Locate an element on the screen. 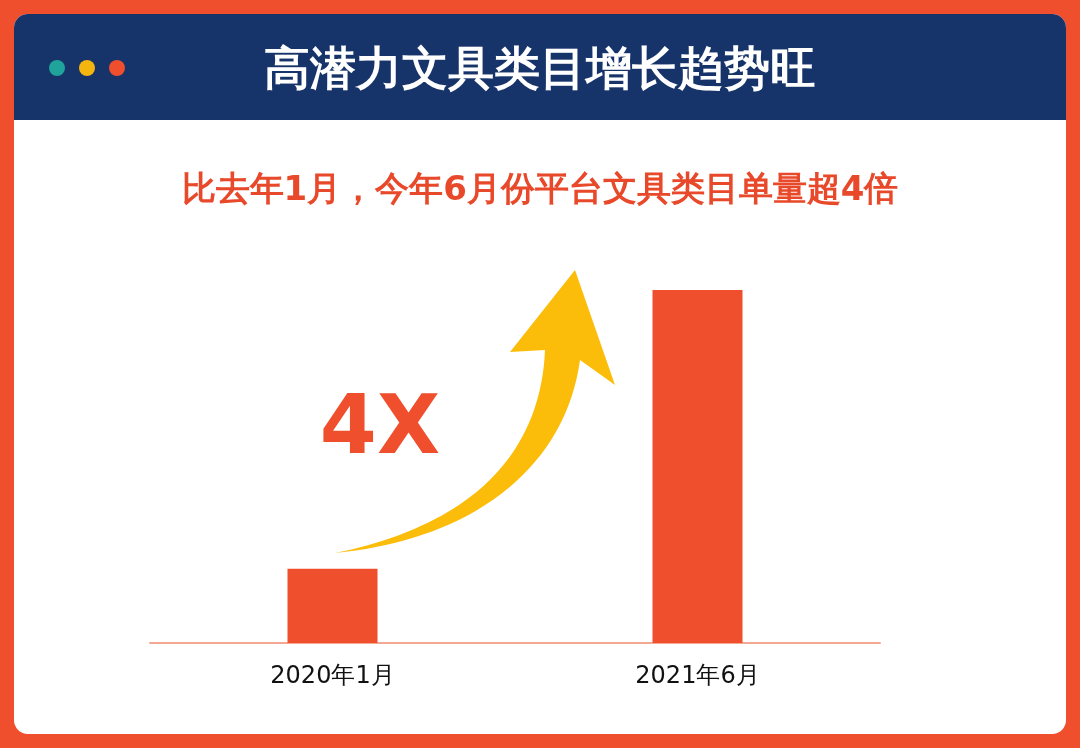  x-tick-label: 2020年1月 is located at coordinates (332, 675).